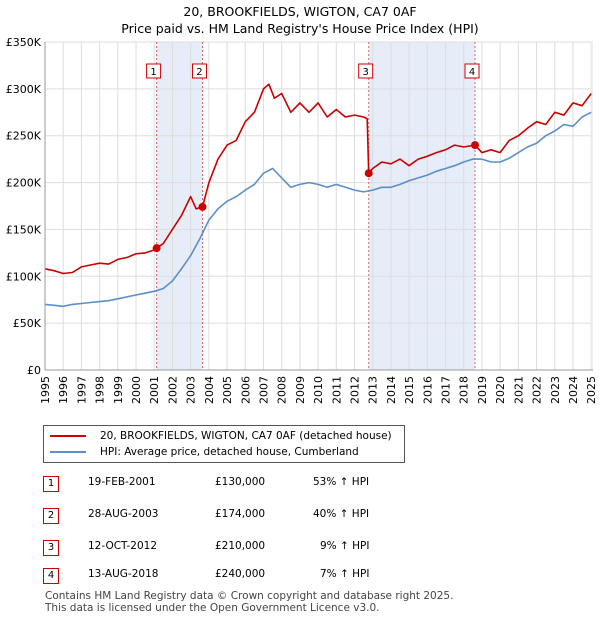 This screenshot has height=620, width=600. I want to click on x-tick-label: 2010, so click(318, 390).